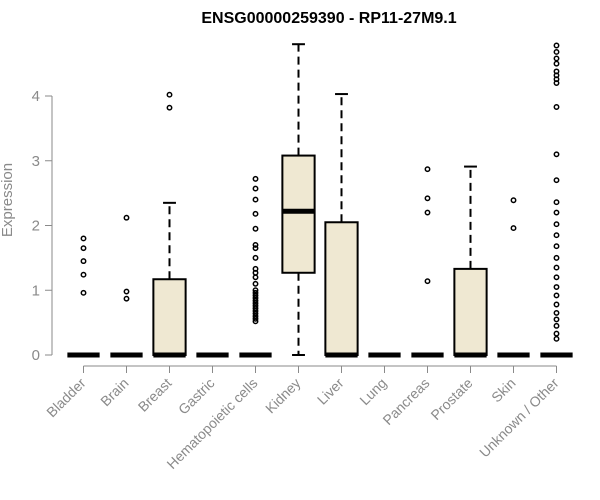 The width and height of the screenshot is (600, 500). I want to click on box-brain, so click(126, 286).